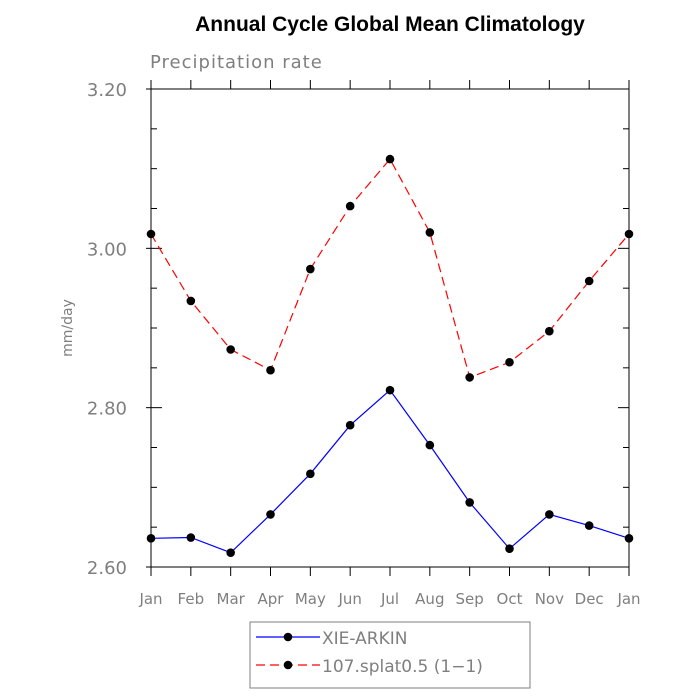 The width and height of the screenshot is (700, 700). Describe the element at coordinates (510, 599) in the screenshot. I see `x-tick-label: Oct` at that location.